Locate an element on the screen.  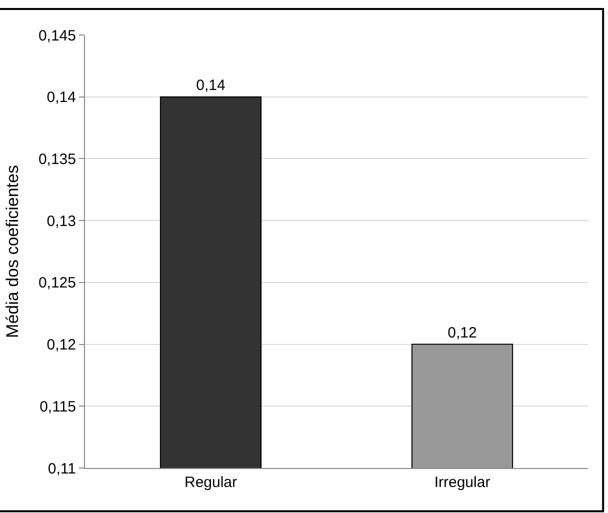
y-tick-label: 0,13 is located at coordinates (61, 221).